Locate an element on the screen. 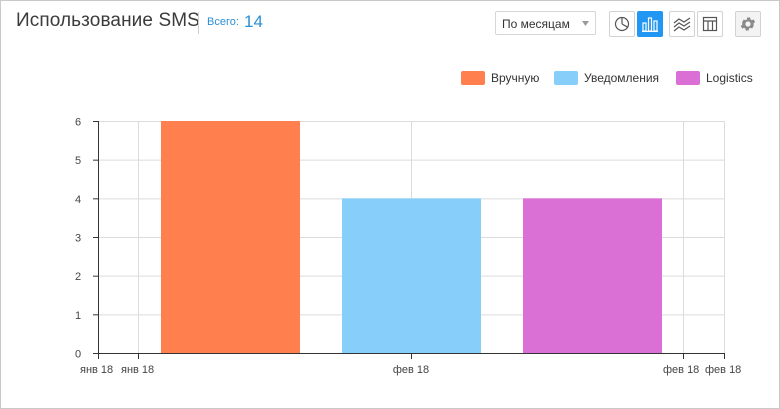  y-tick-label-6: 6 is located at coordinates (78, 123).